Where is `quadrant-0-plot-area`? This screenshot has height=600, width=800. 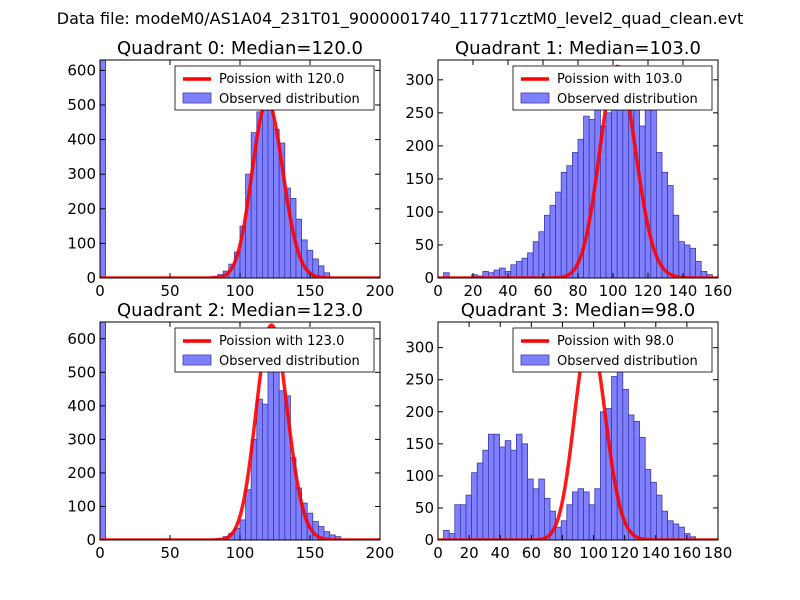 quadrant-0-plot-area is located at coordinates (240, 169).